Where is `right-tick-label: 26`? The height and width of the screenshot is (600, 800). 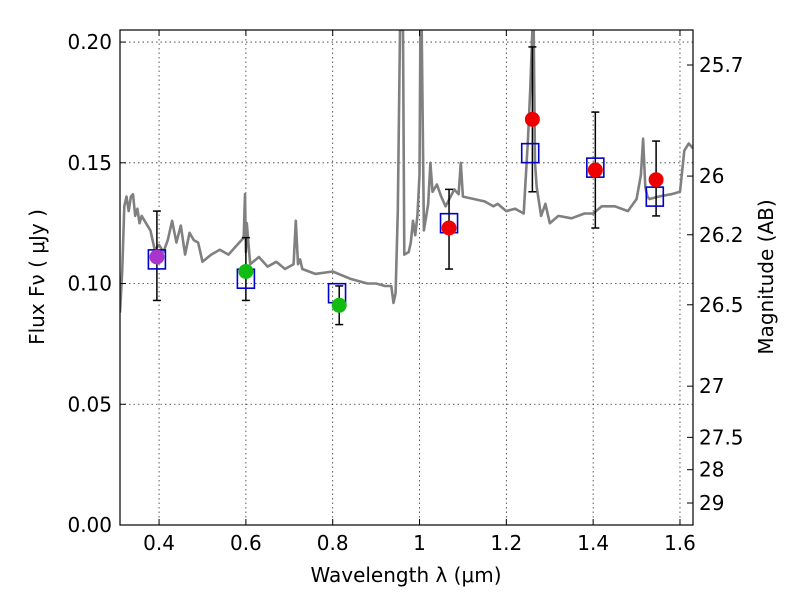 right-tick-label: 26 is located at coordinates (711, 176).